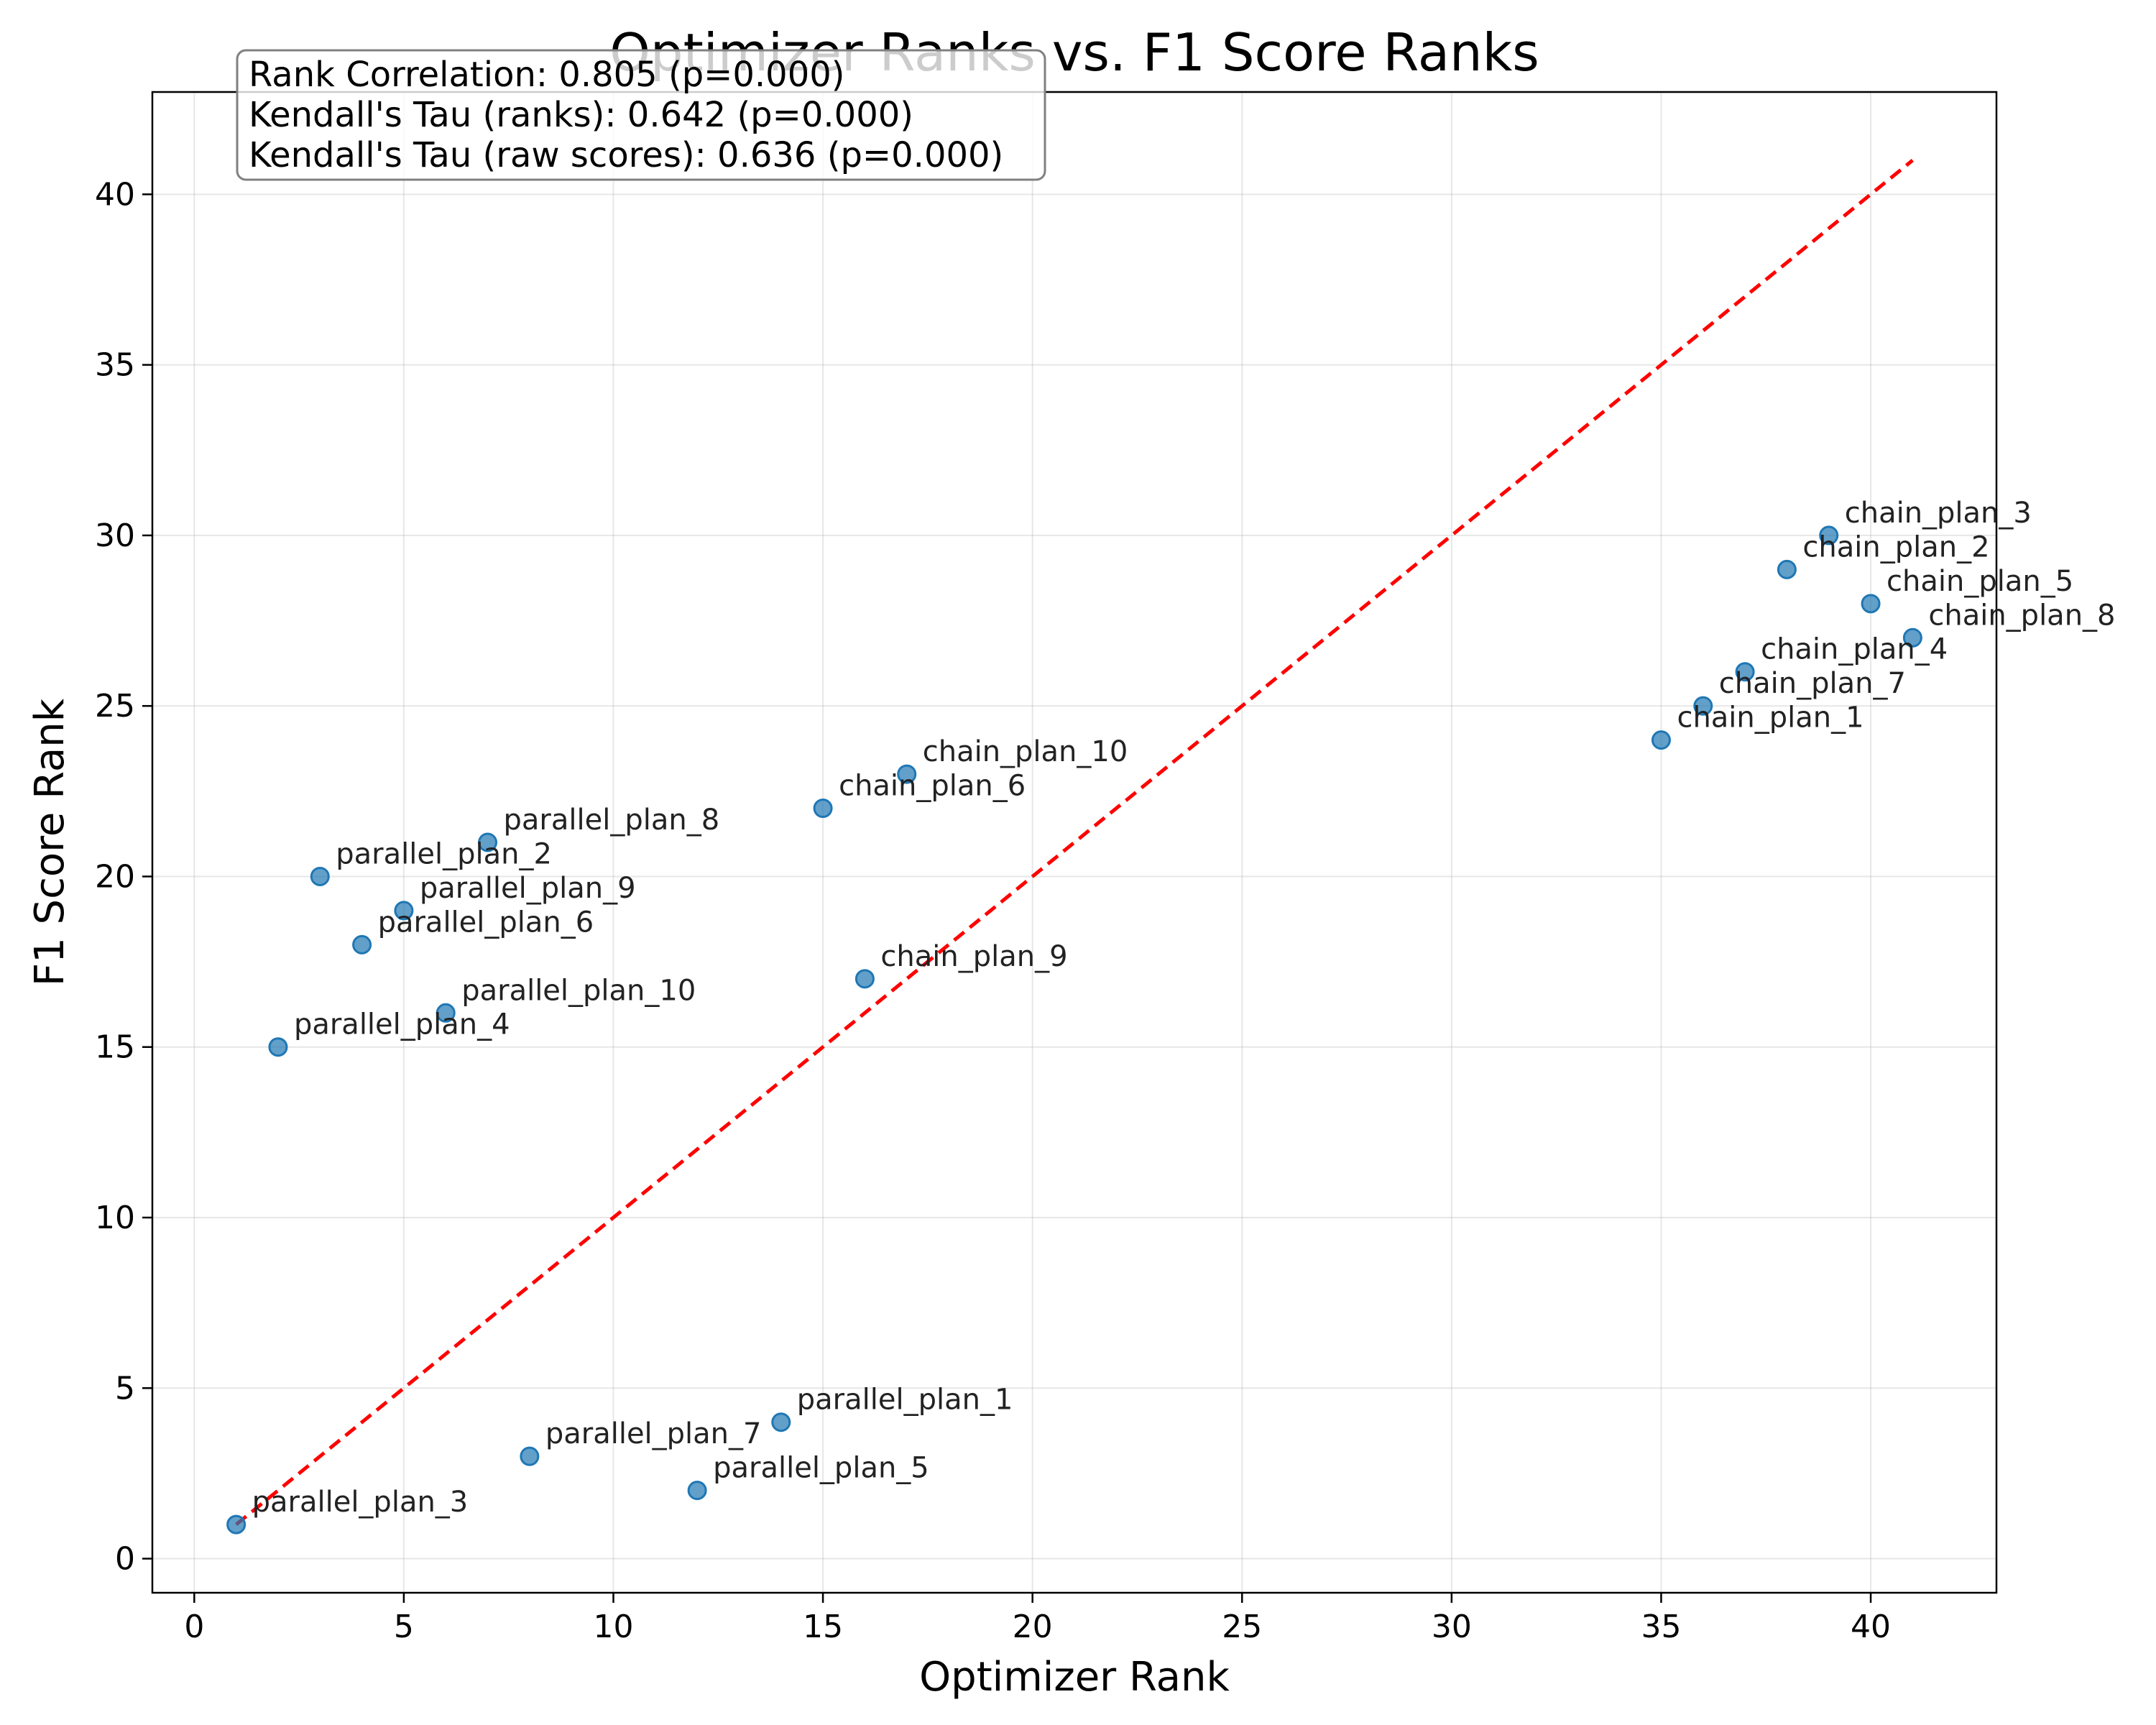 The height and width of the screenshot is (1725, 2156). Describe the element at coordinates (581, 115) in the screenshot. I see `stats-kendall-tau-ranks: Kendall's Tau (ranks): 0.642 (p=0.000)` at that location.